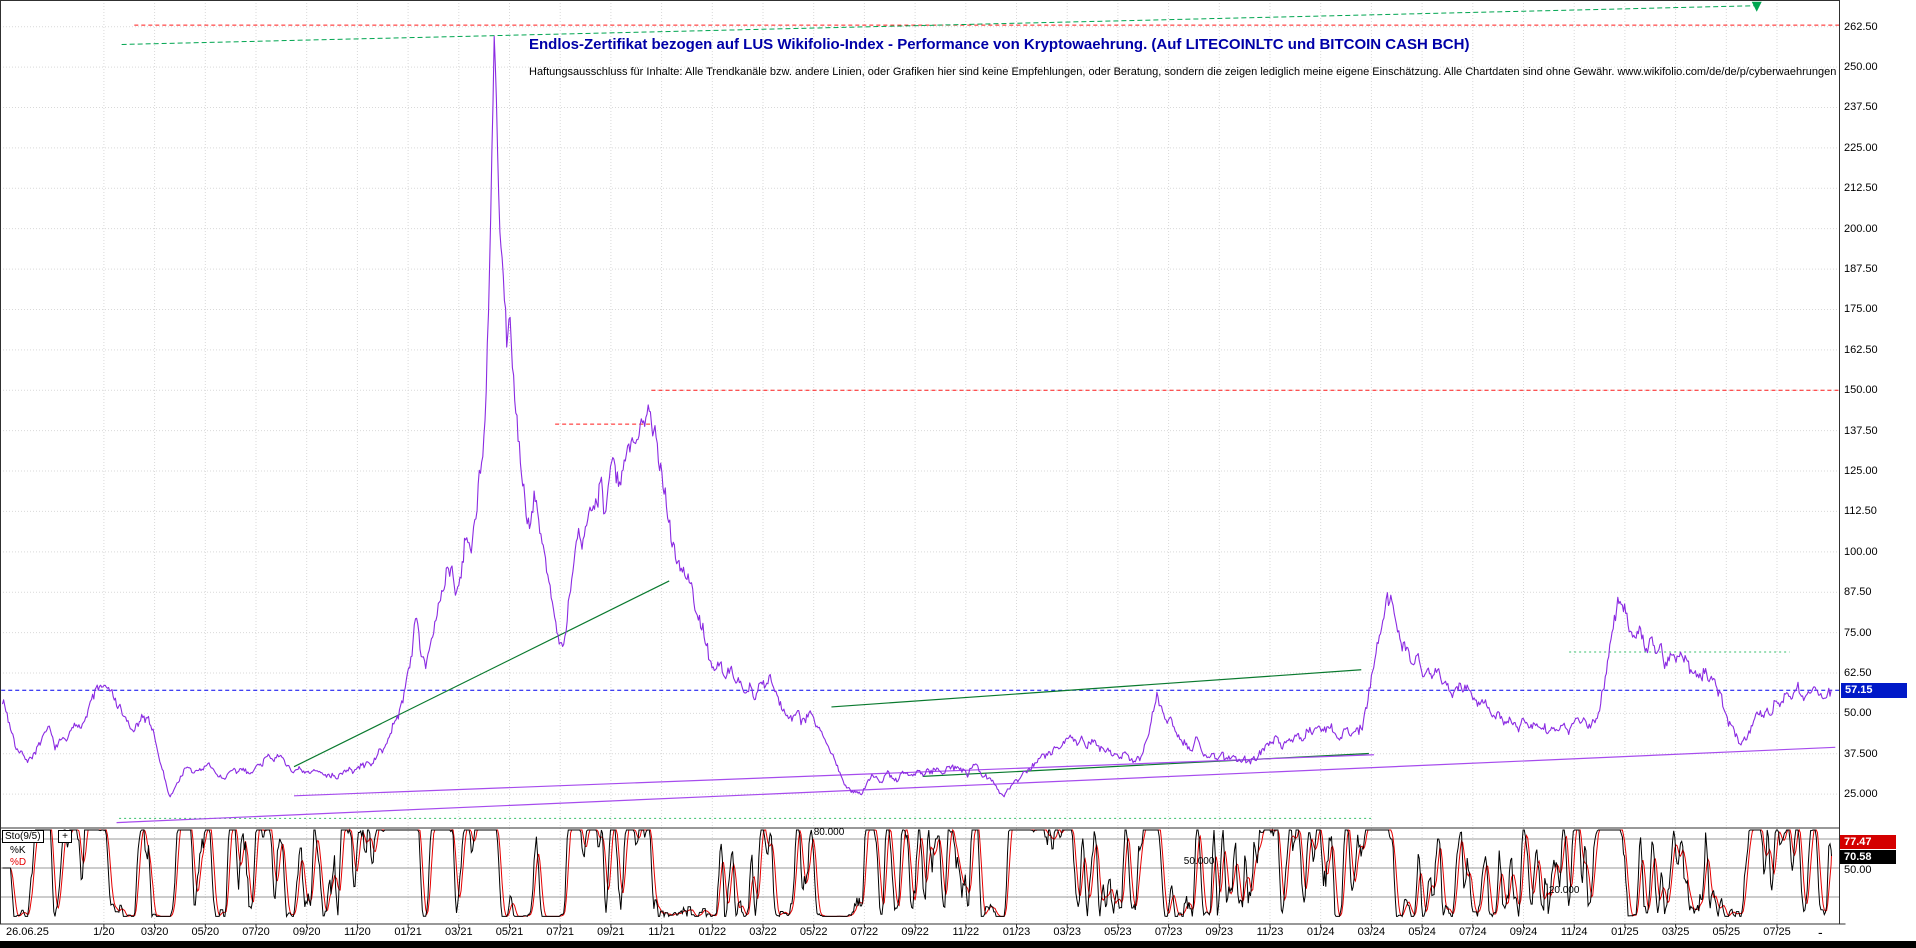  What do you see at coordinates (1858, 713) in the screenshot?
I see `y-axis-label: 50.00` at bounding box center [1858, 713].